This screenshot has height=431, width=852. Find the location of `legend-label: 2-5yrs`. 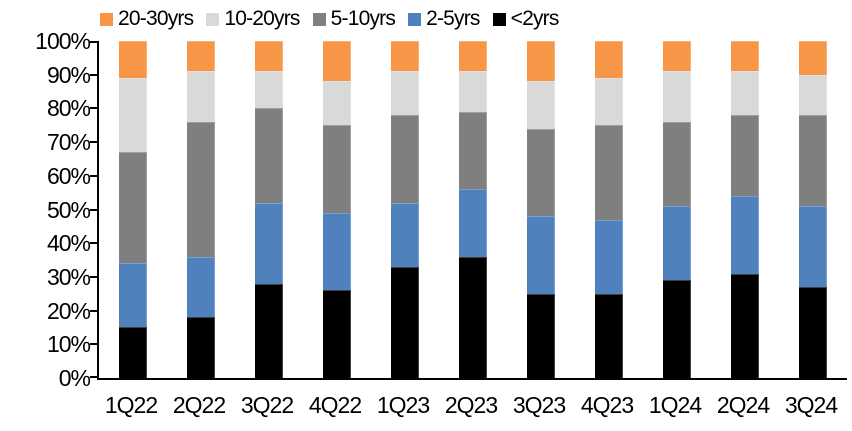

legend-label: 2-5yrs is located at coordinates (453, 18).